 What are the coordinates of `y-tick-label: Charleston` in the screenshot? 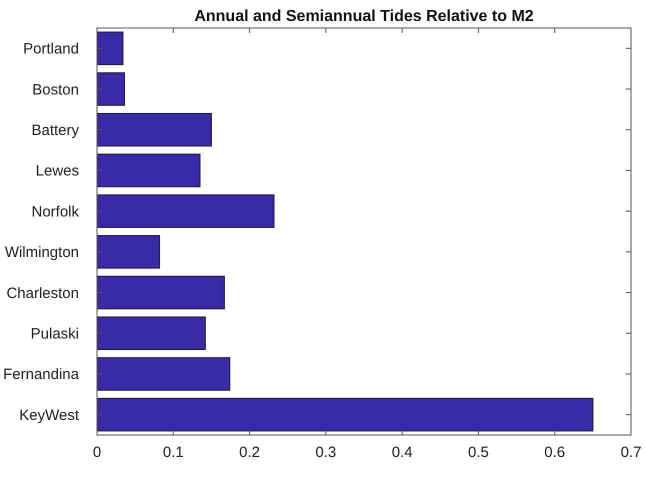 It's located at (42, 293).